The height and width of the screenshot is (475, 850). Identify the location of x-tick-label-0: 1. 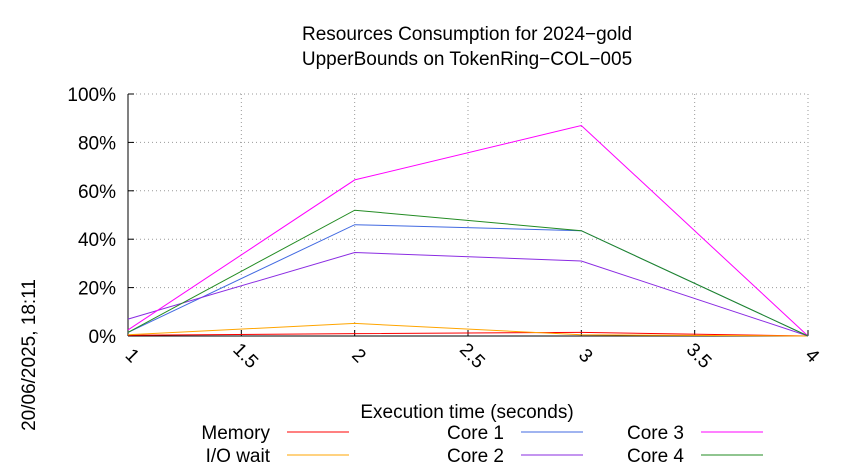
(132, 356).